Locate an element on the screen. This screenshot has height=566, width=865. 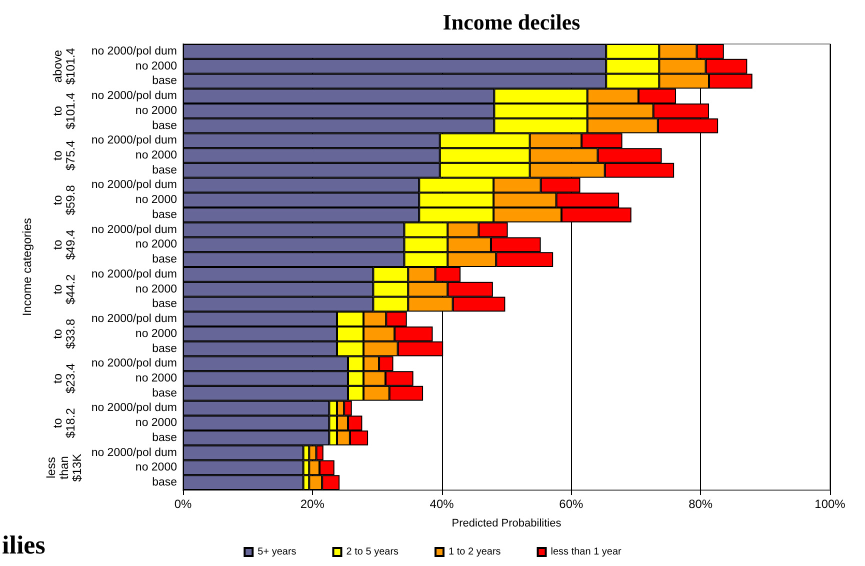
legend-label: 5+ years is located at coordinates (277, 552).